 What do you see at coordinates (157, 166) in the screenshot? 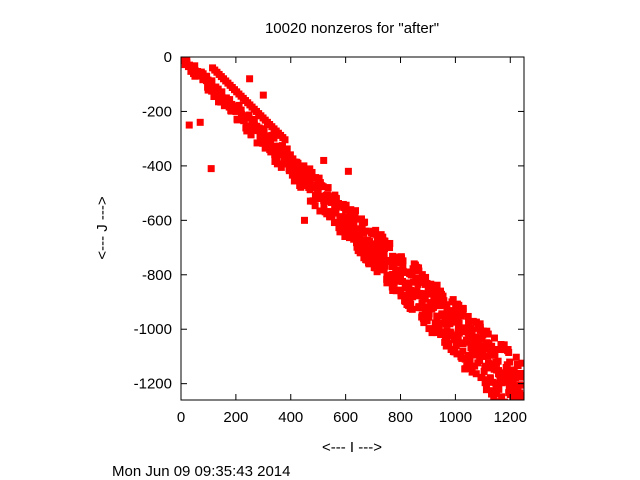
I see `y-tick-label: -400` at bounding box center [157, 166].